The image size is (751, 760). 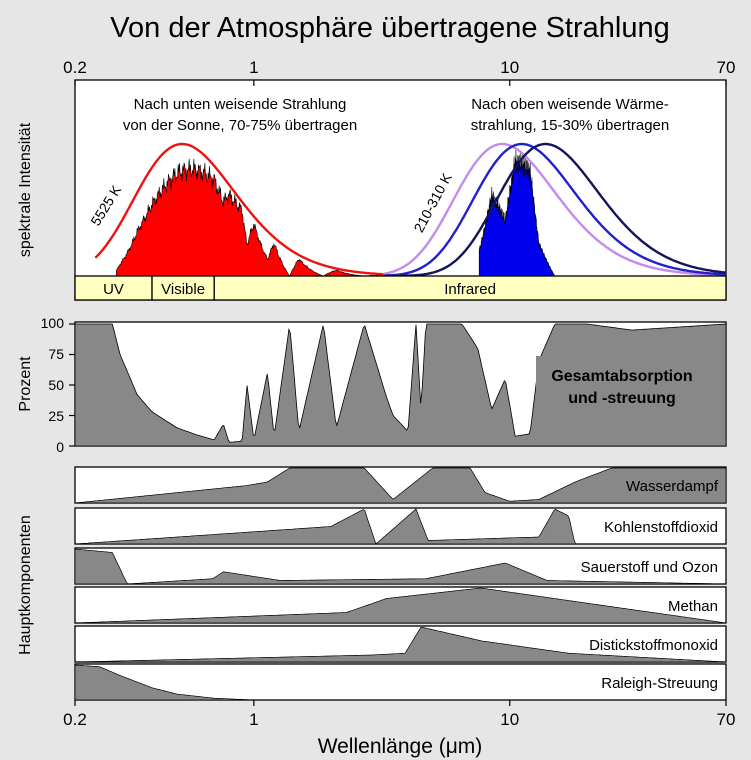 What do you see at coordinates (53, 323) in the screenshot?
I see `y-tick-label: 100` at bounding box center [53, 323].